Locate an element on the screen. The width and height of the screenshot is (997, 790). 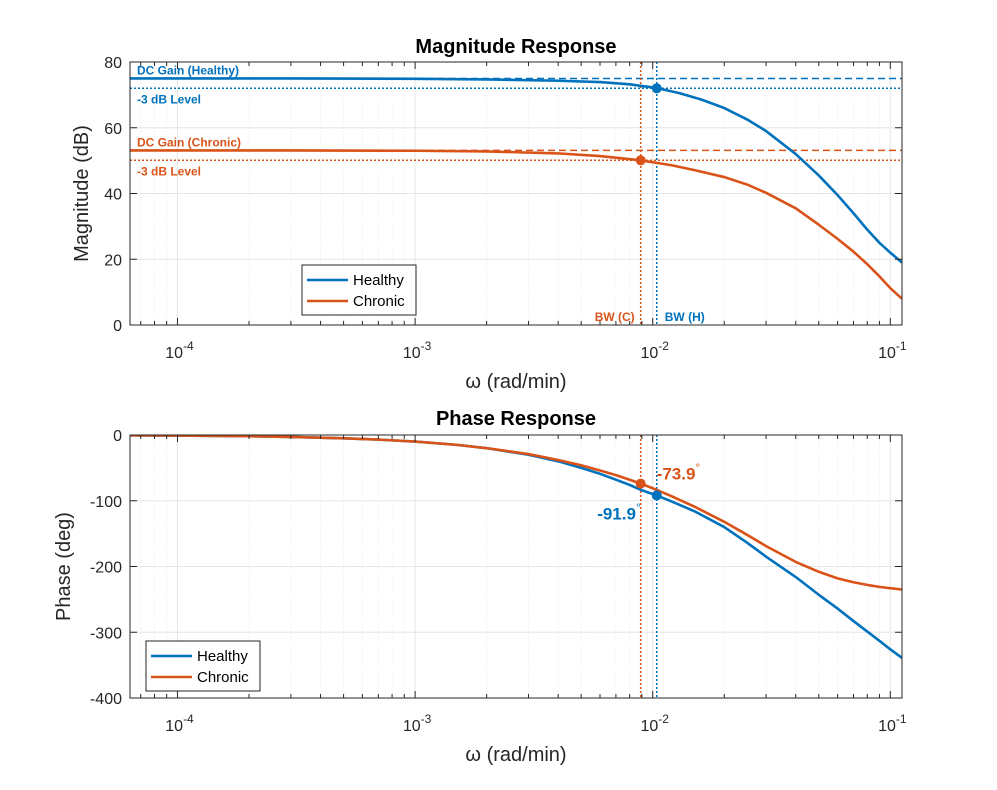
y-axis-label: Magnitude (dB) is located at coordinates (82, 193).